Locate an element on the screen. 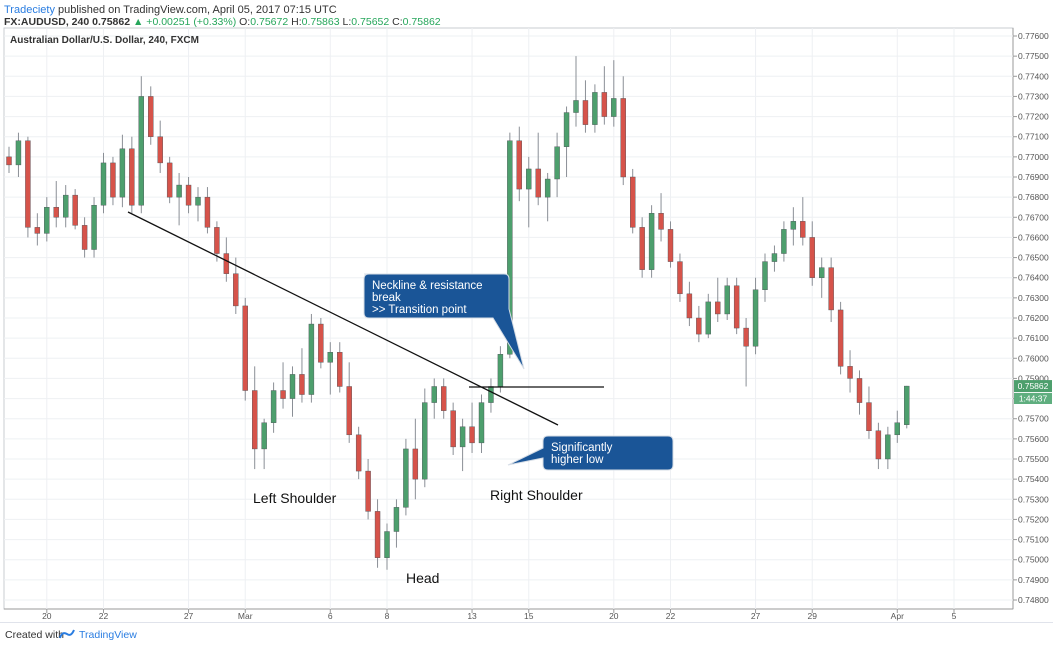 Image resolution: width=1053 pixels, height=646 pixels. left-shoulder-label: Left Shoulder is located at coordinates (295, 498).